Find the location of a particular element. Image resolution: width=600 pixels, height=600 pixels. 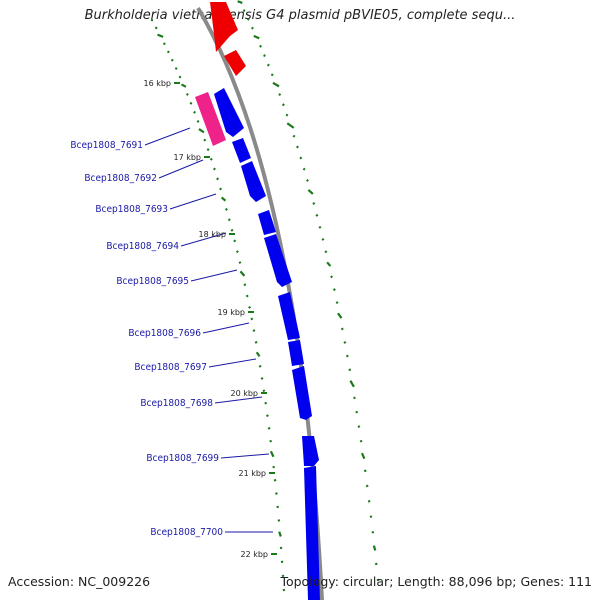

gene-label: Bcep1808_7692 is located at coordinates (120, 178).